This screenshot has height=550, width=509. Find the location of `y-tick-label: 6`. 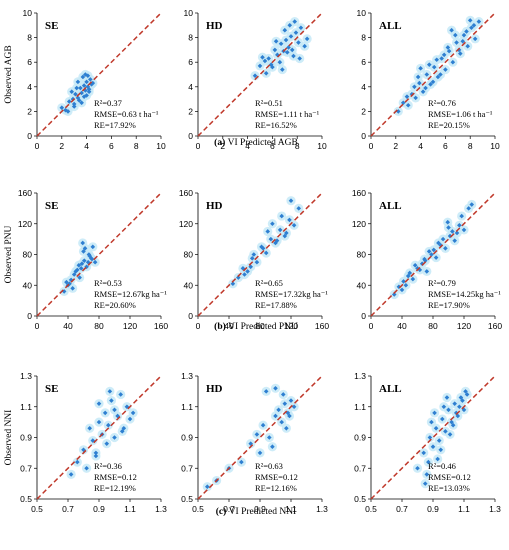

y-tick-label: 6 is located at coordinates (29, 62).